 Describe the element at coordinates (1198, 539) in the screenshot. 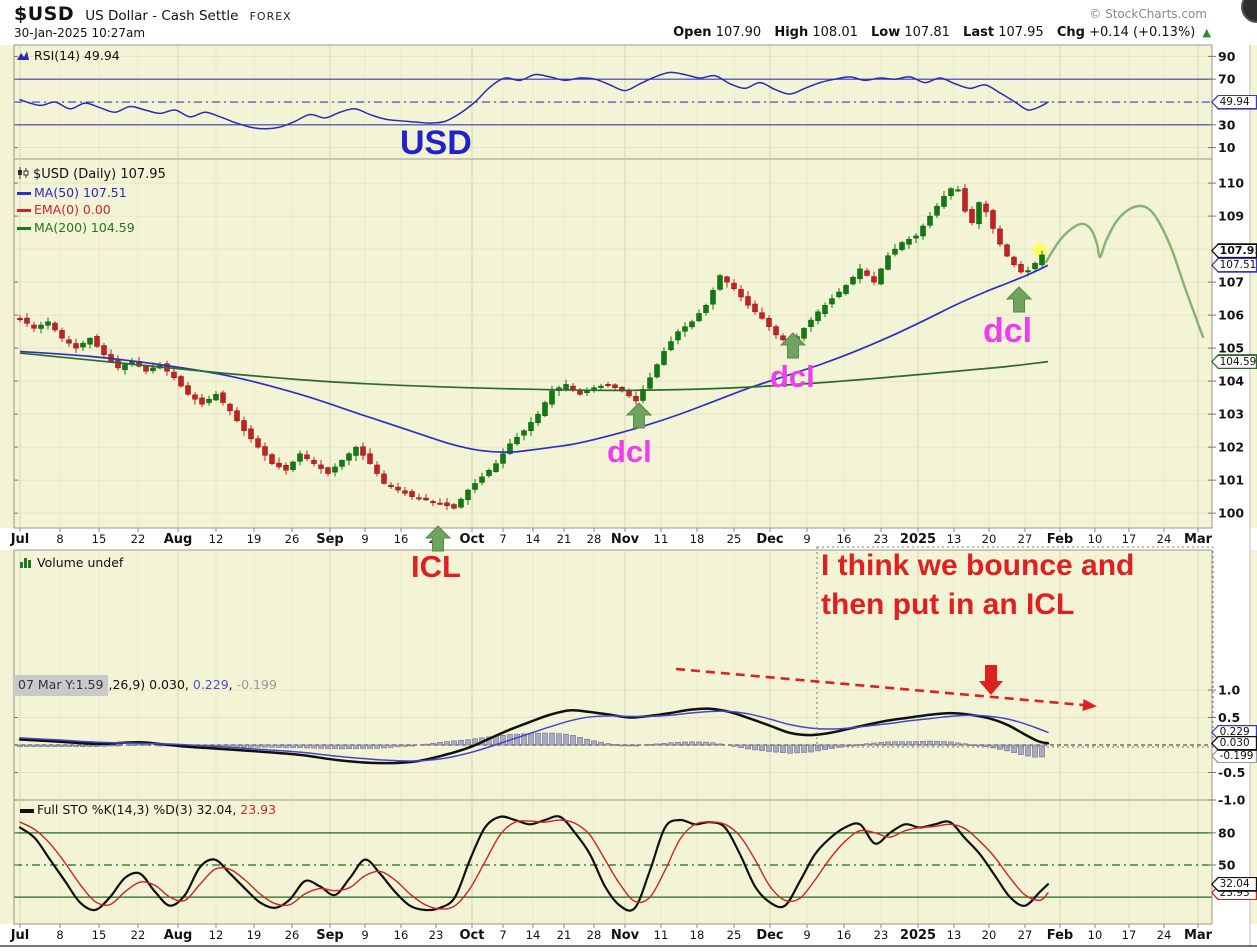

I see `xaxis-label: Mar` at that location.